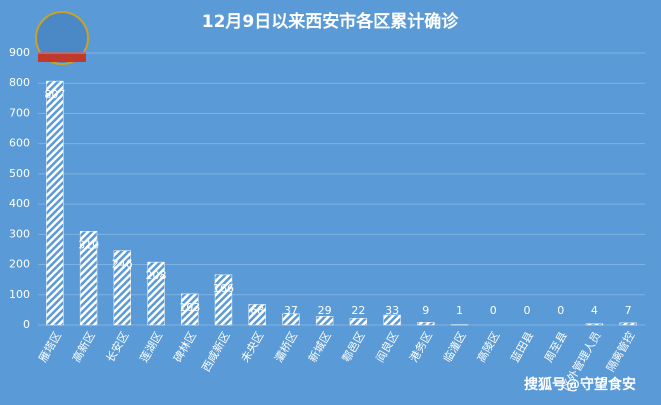 The width and height of the screenshot is (661, 405). I want to click on y-tick-label: 700, so click(19, 112).